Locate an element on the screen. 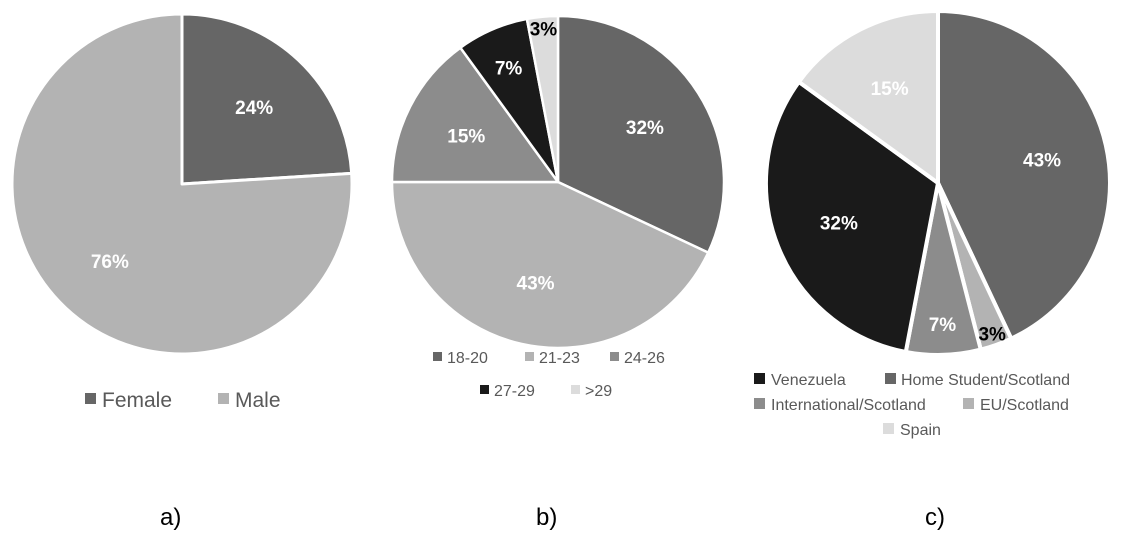 The width and height of the screenshot is (1133, 539). pie-a-data-label-1: 76% is located at coordinates (110, 262).